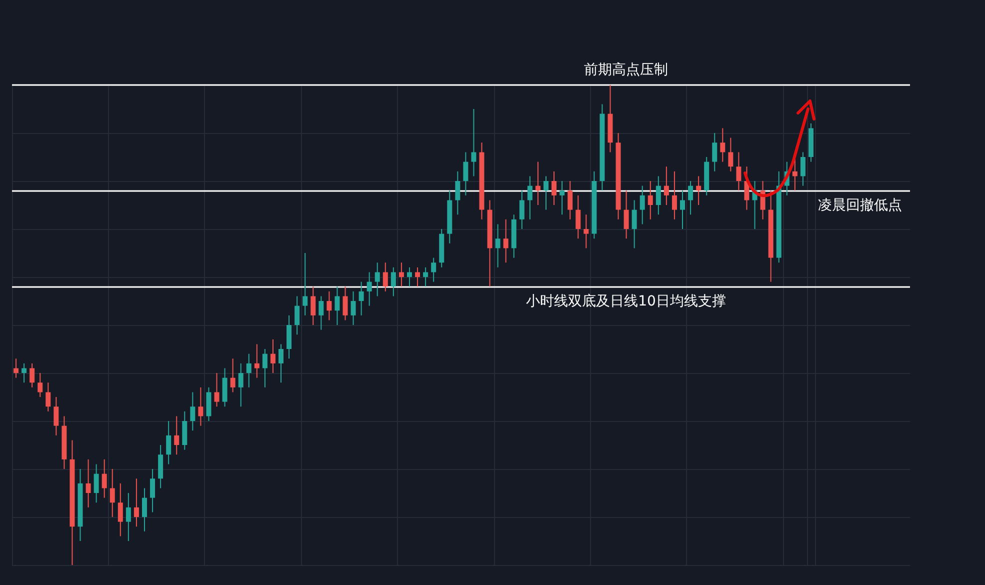 The image size is (985, 585). Describe the element at coordinates (626, 70) in the screenshot. I see `ref-line-label: 前期高点压制` at that location.